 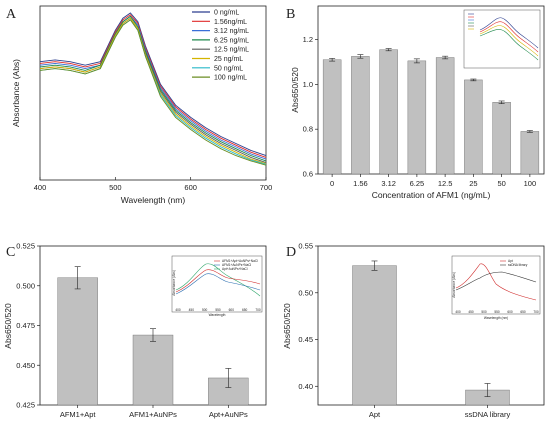 What do you see at coordinates (228, 414) in the screenshot?
I see `x-tick-label: Apt+AuNPs` at bounding box center [228, 414].